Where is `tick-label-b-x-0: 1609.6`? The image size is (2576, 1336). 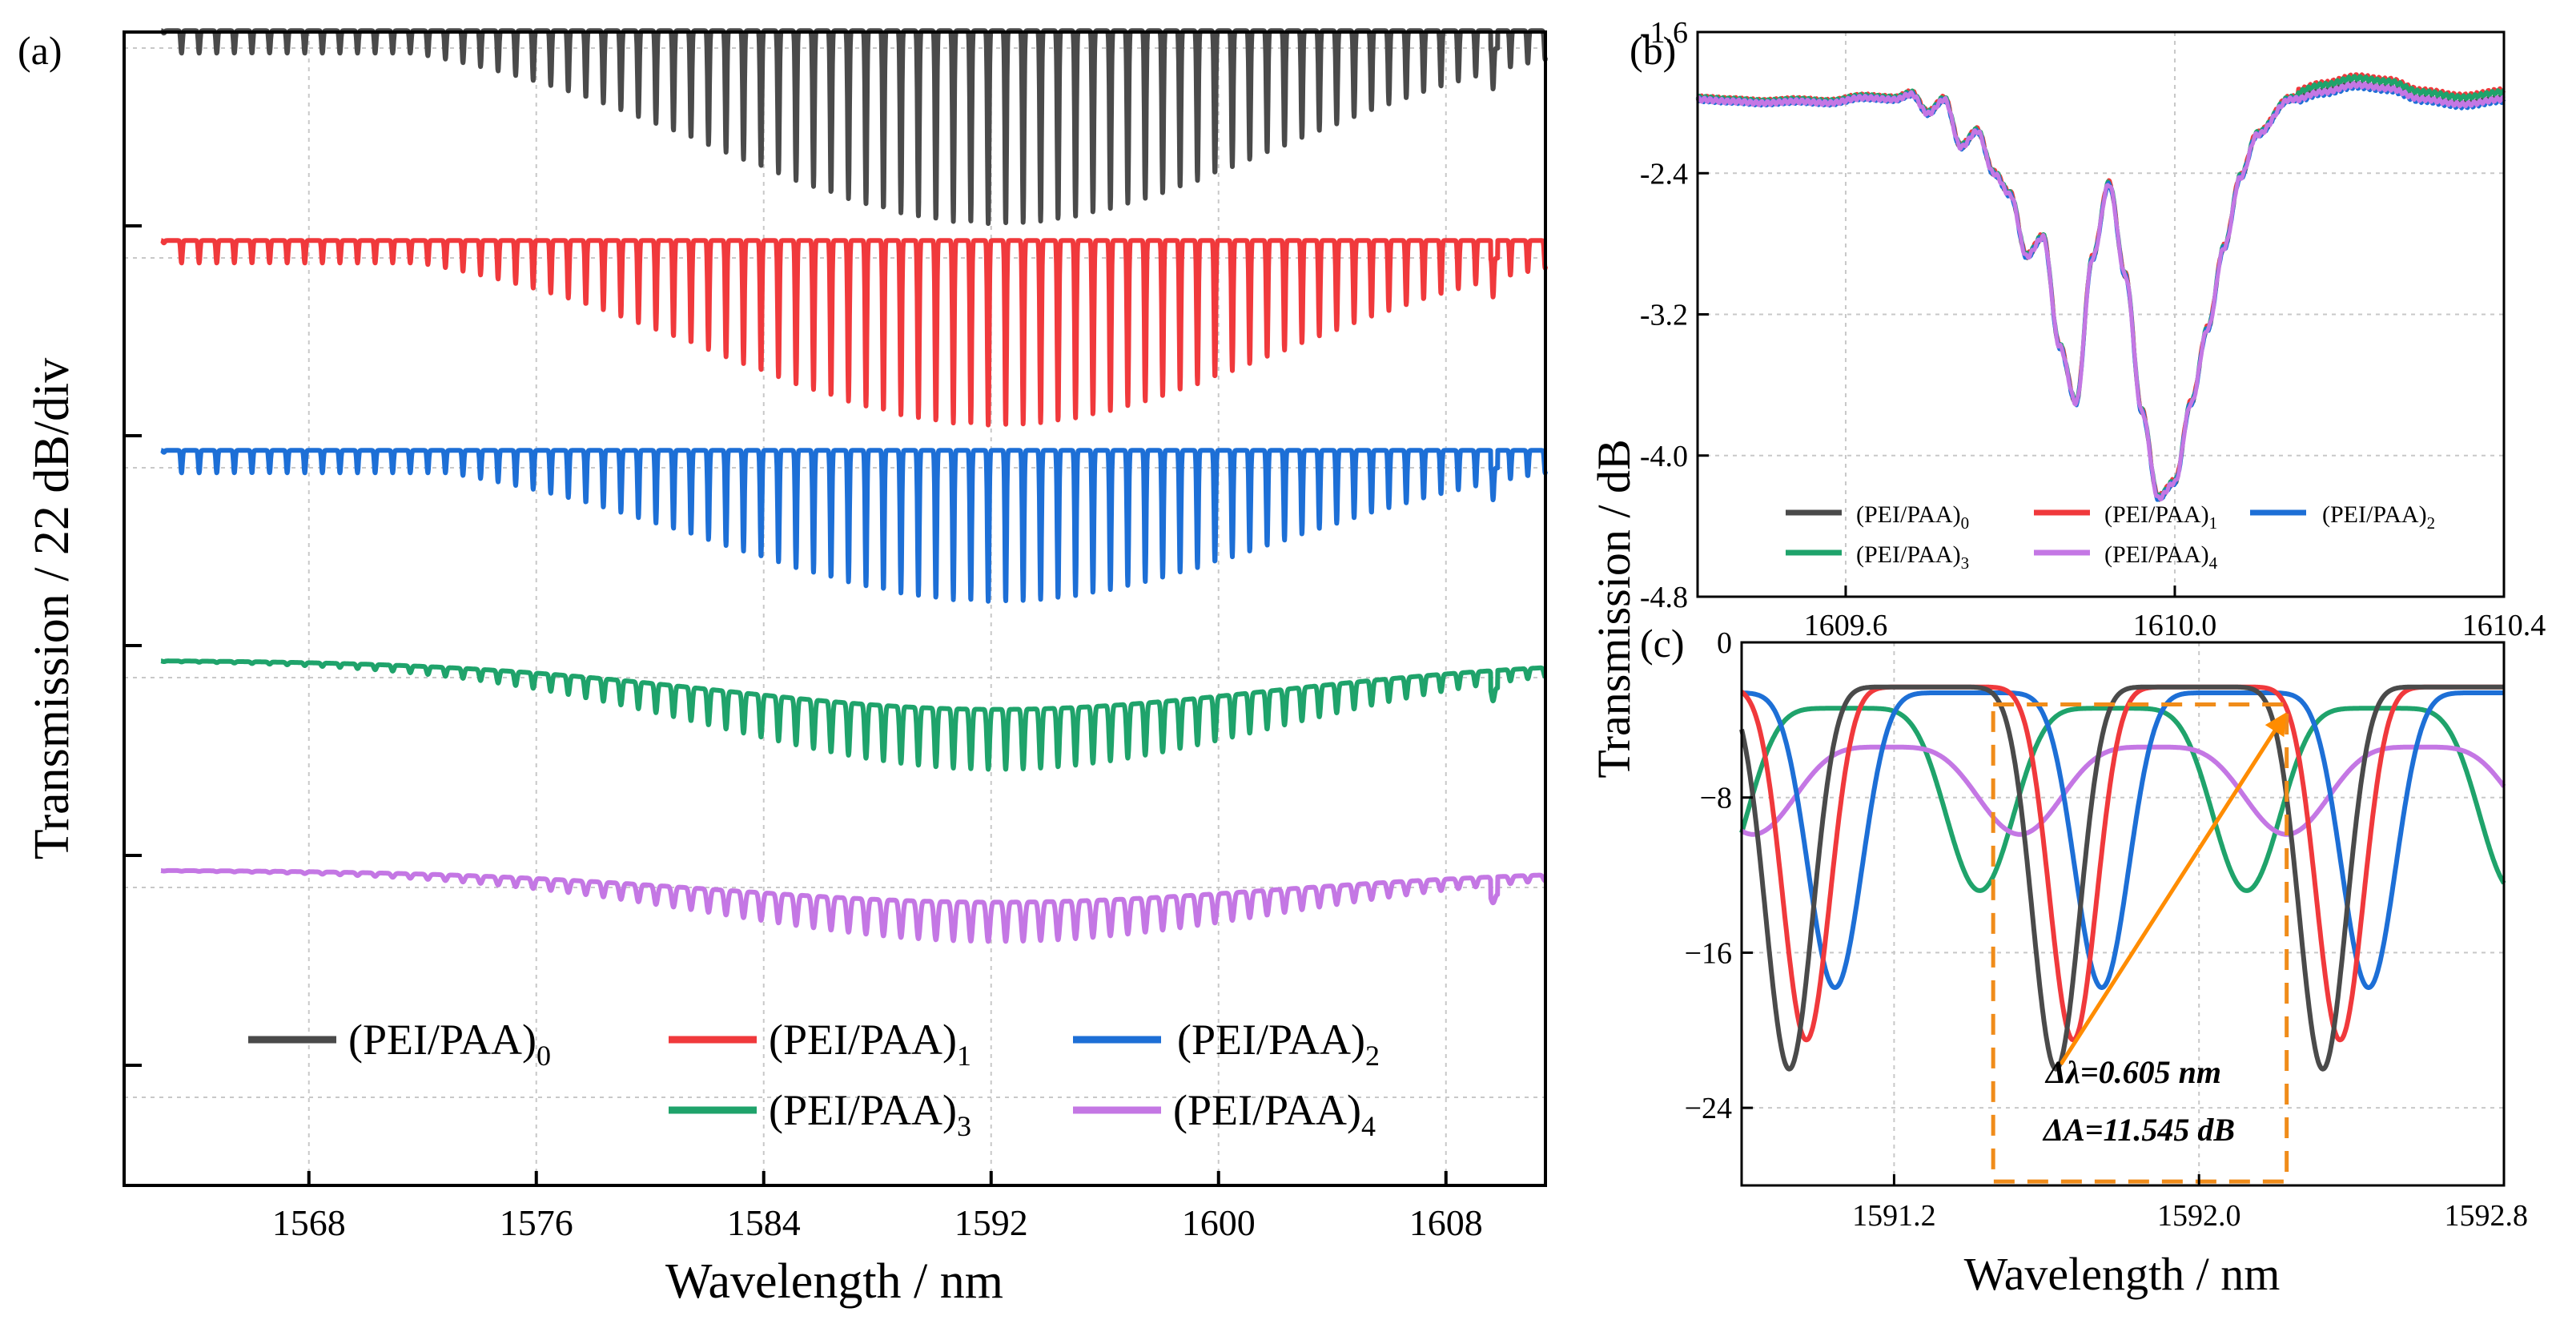
tick-label-b-x-0: 1609.6 is located at coordinates (1846, 625).